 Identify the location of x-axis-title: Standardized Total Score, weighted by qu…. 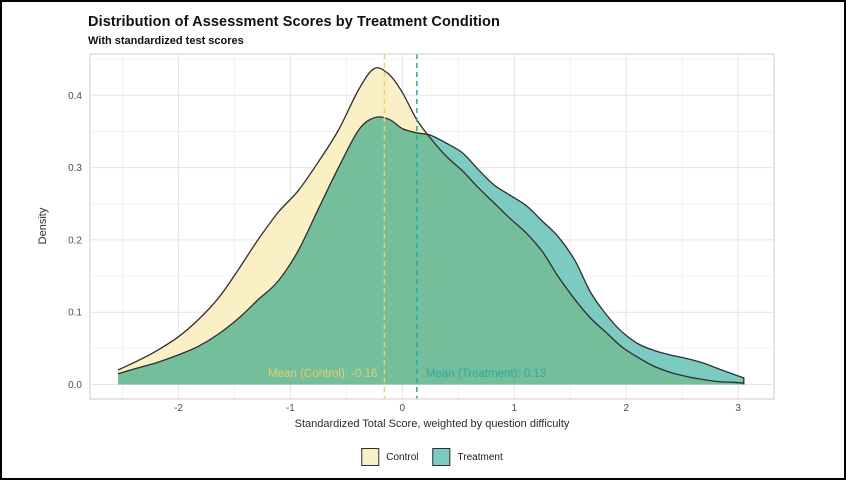
(432, 424).